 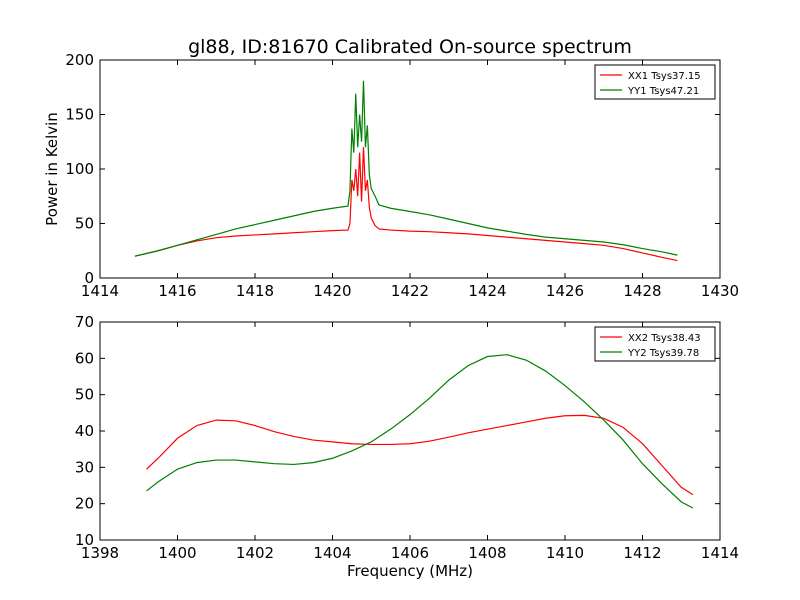 I want to click on top-y-tick-label: 50, so click(x=84, y=224).